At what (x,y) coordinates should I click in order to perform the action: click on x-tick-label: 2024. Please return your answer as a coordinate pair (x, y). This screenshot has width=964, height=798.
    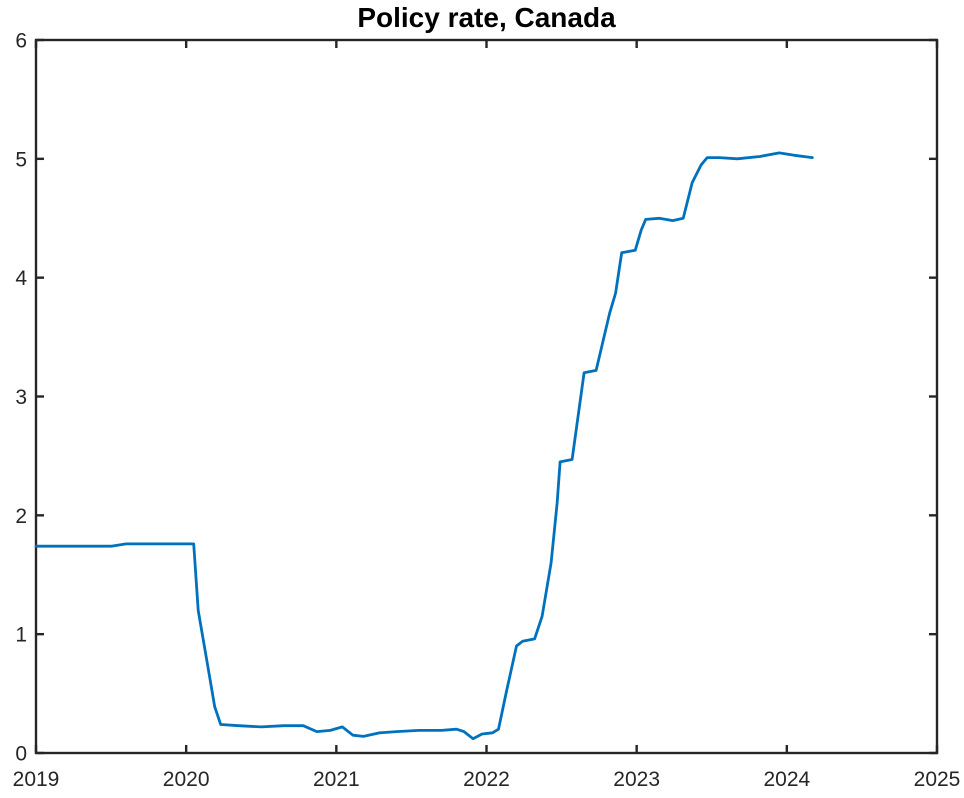
    Looking at the image, I should click on (786, 779).